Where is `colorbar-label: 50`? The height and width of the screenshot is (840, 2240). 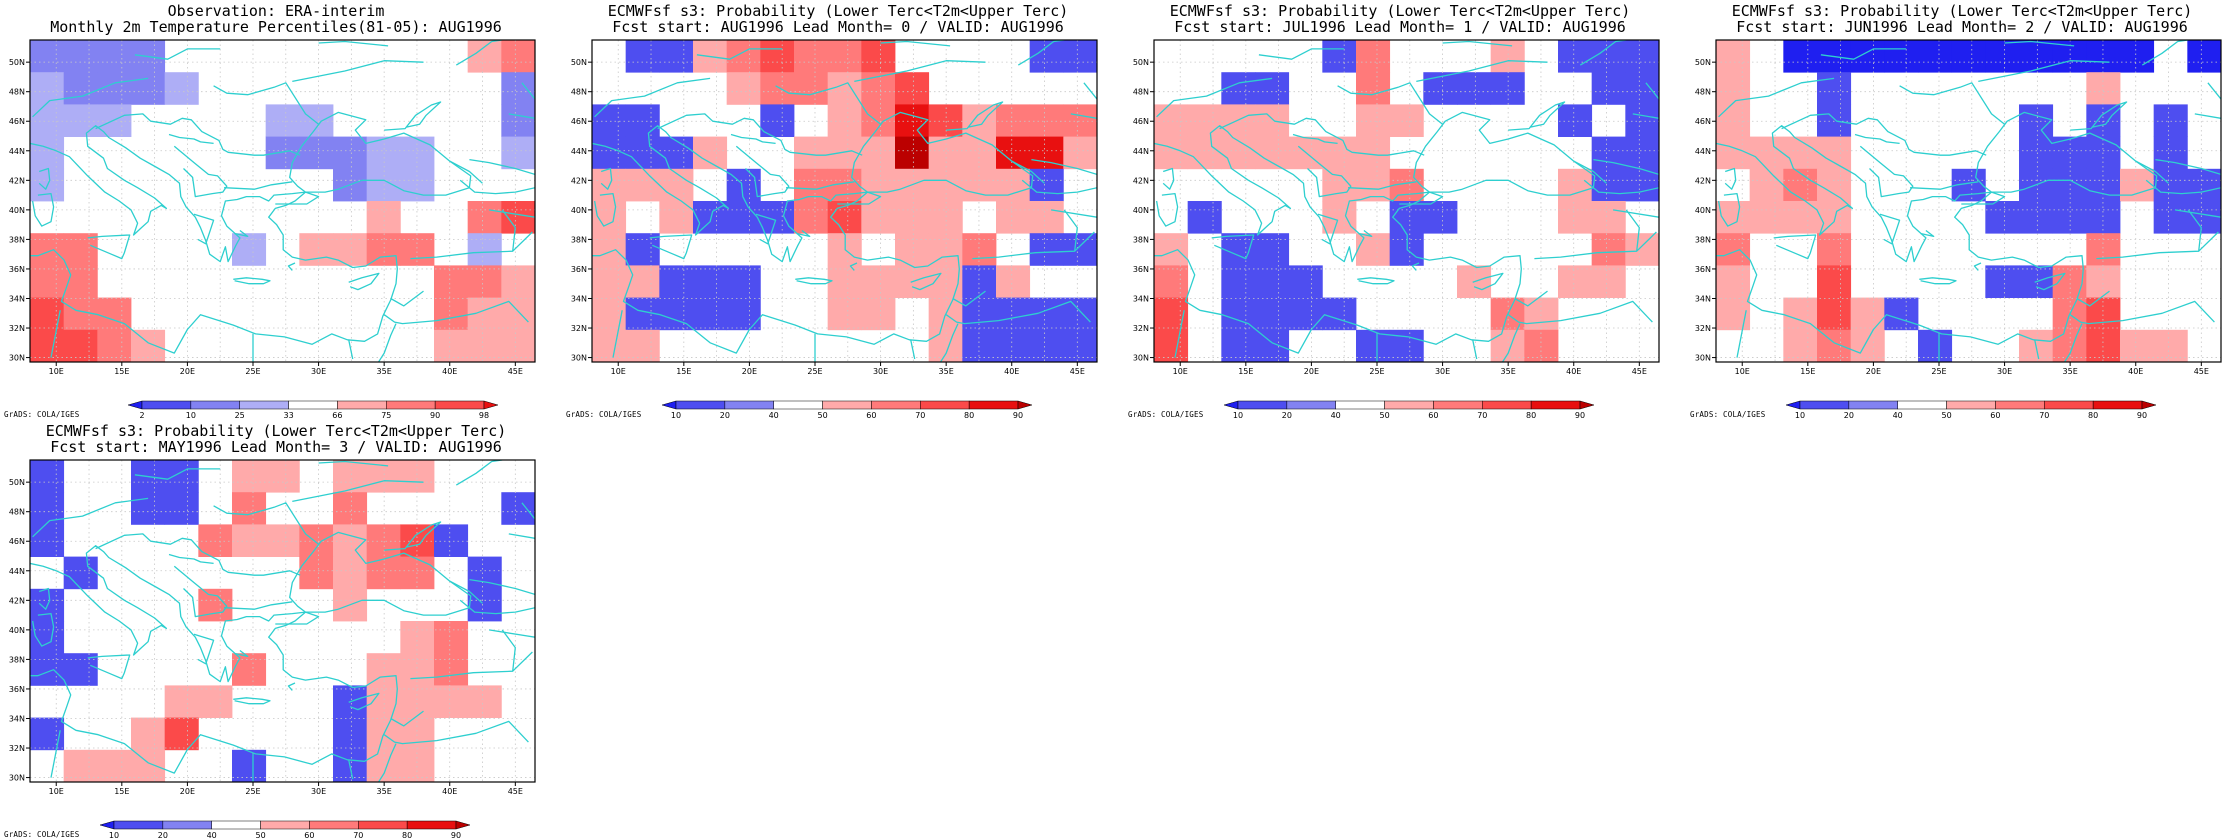 colorbar-label: 50 is located at coordinates (823, 415).